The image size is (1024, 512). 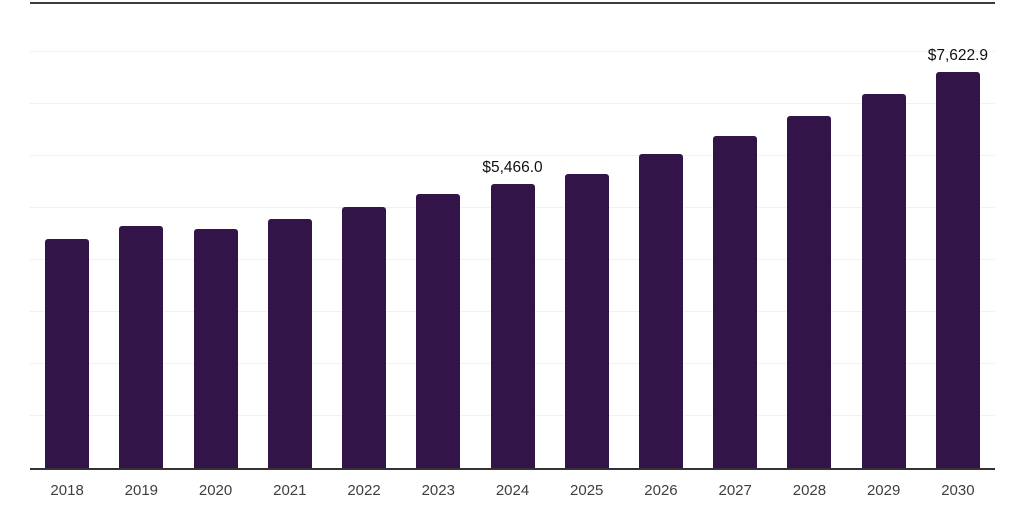 What do you see at coordinates (141, 347) in the screenshot?
I see `bar-2019` at bounding box center [141, 347].